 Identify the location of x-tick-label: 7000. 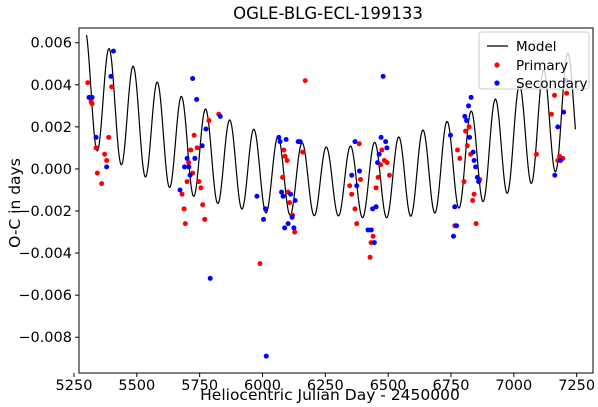
(513, 386).